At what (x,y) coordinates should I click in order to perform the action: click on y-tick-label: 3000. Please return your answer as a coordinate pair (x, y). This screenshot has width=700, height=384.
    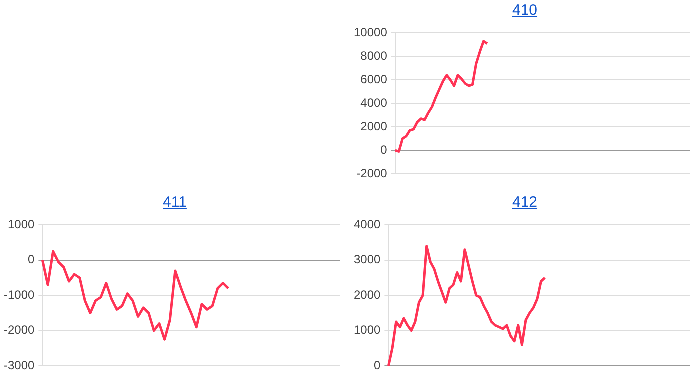
    Looking at the image, I should click on (368, 259).